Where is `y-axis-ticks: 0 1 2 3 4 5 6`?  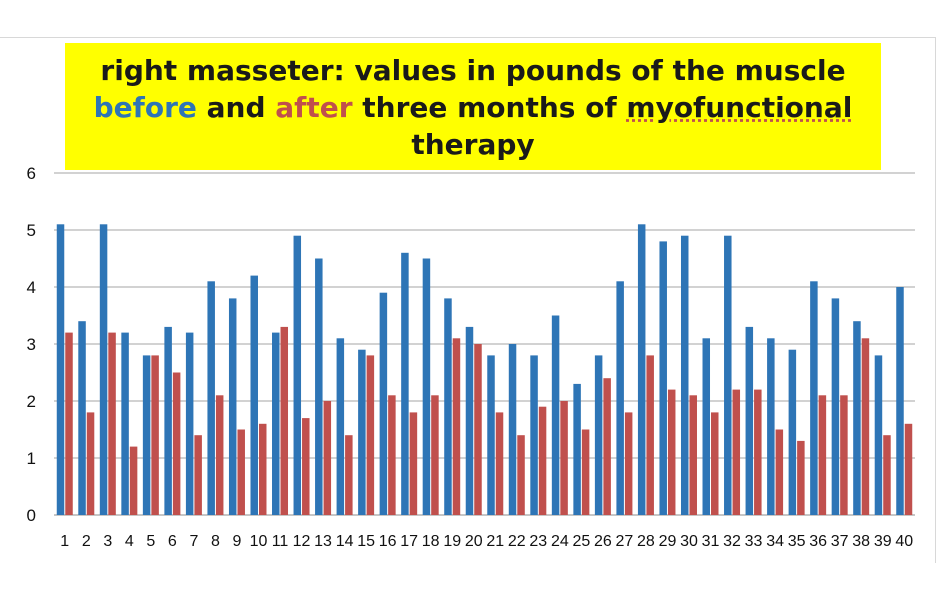 y-axis-ticks: 0 1 2 3 4 5 6 is located at coordinates (31, 344).